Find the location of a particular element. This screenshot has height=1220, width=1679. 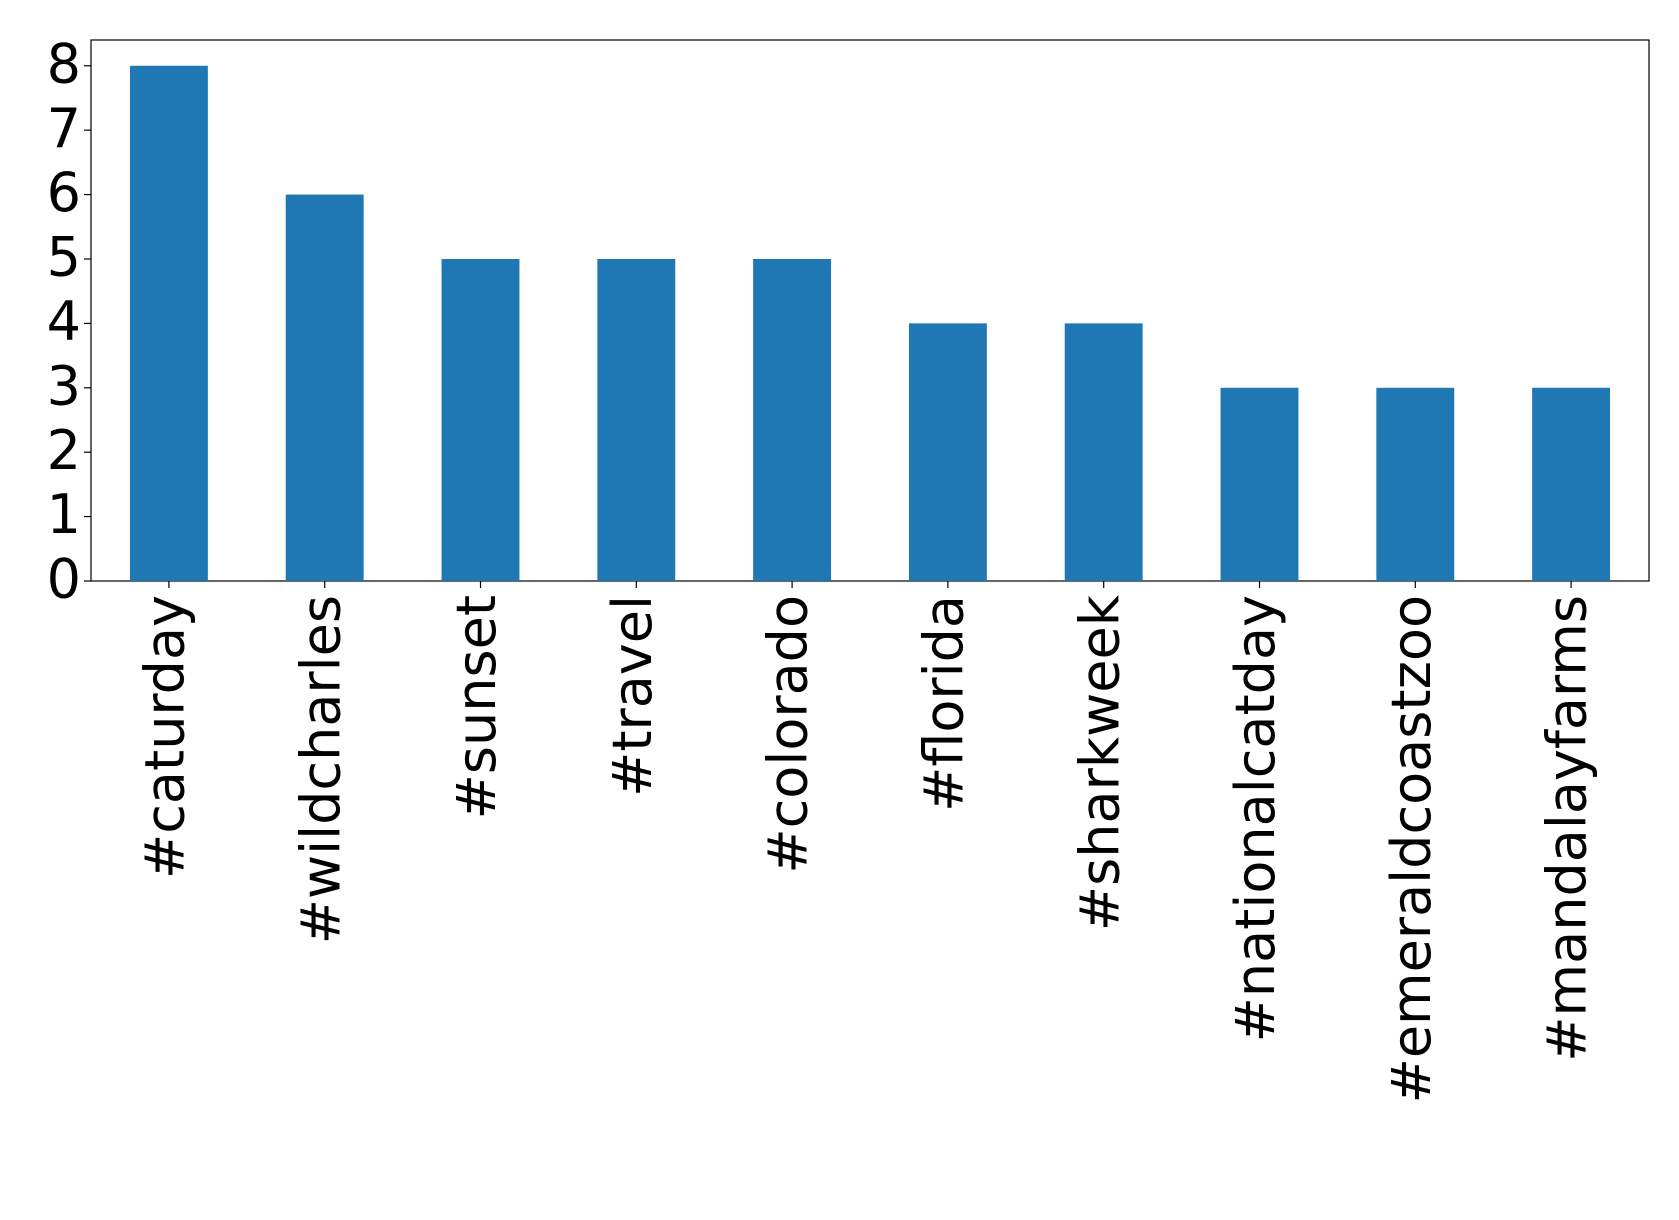

y-tick-label: 2 is located at coordinates (64, 450).